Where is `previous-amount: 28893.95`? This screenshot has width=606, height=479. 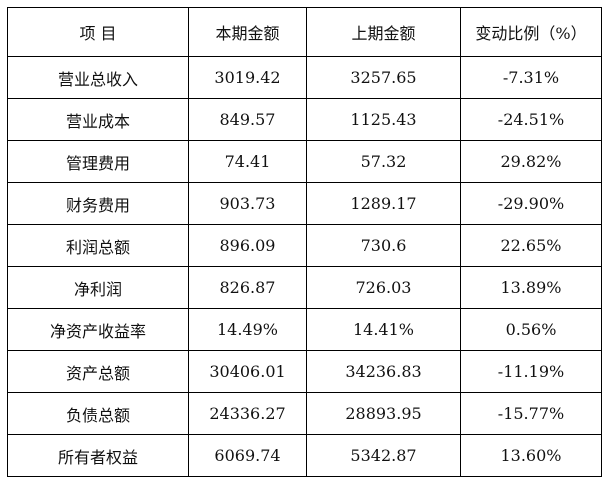
previous-amount: 28893.95 is located at coordinates (383, 413).